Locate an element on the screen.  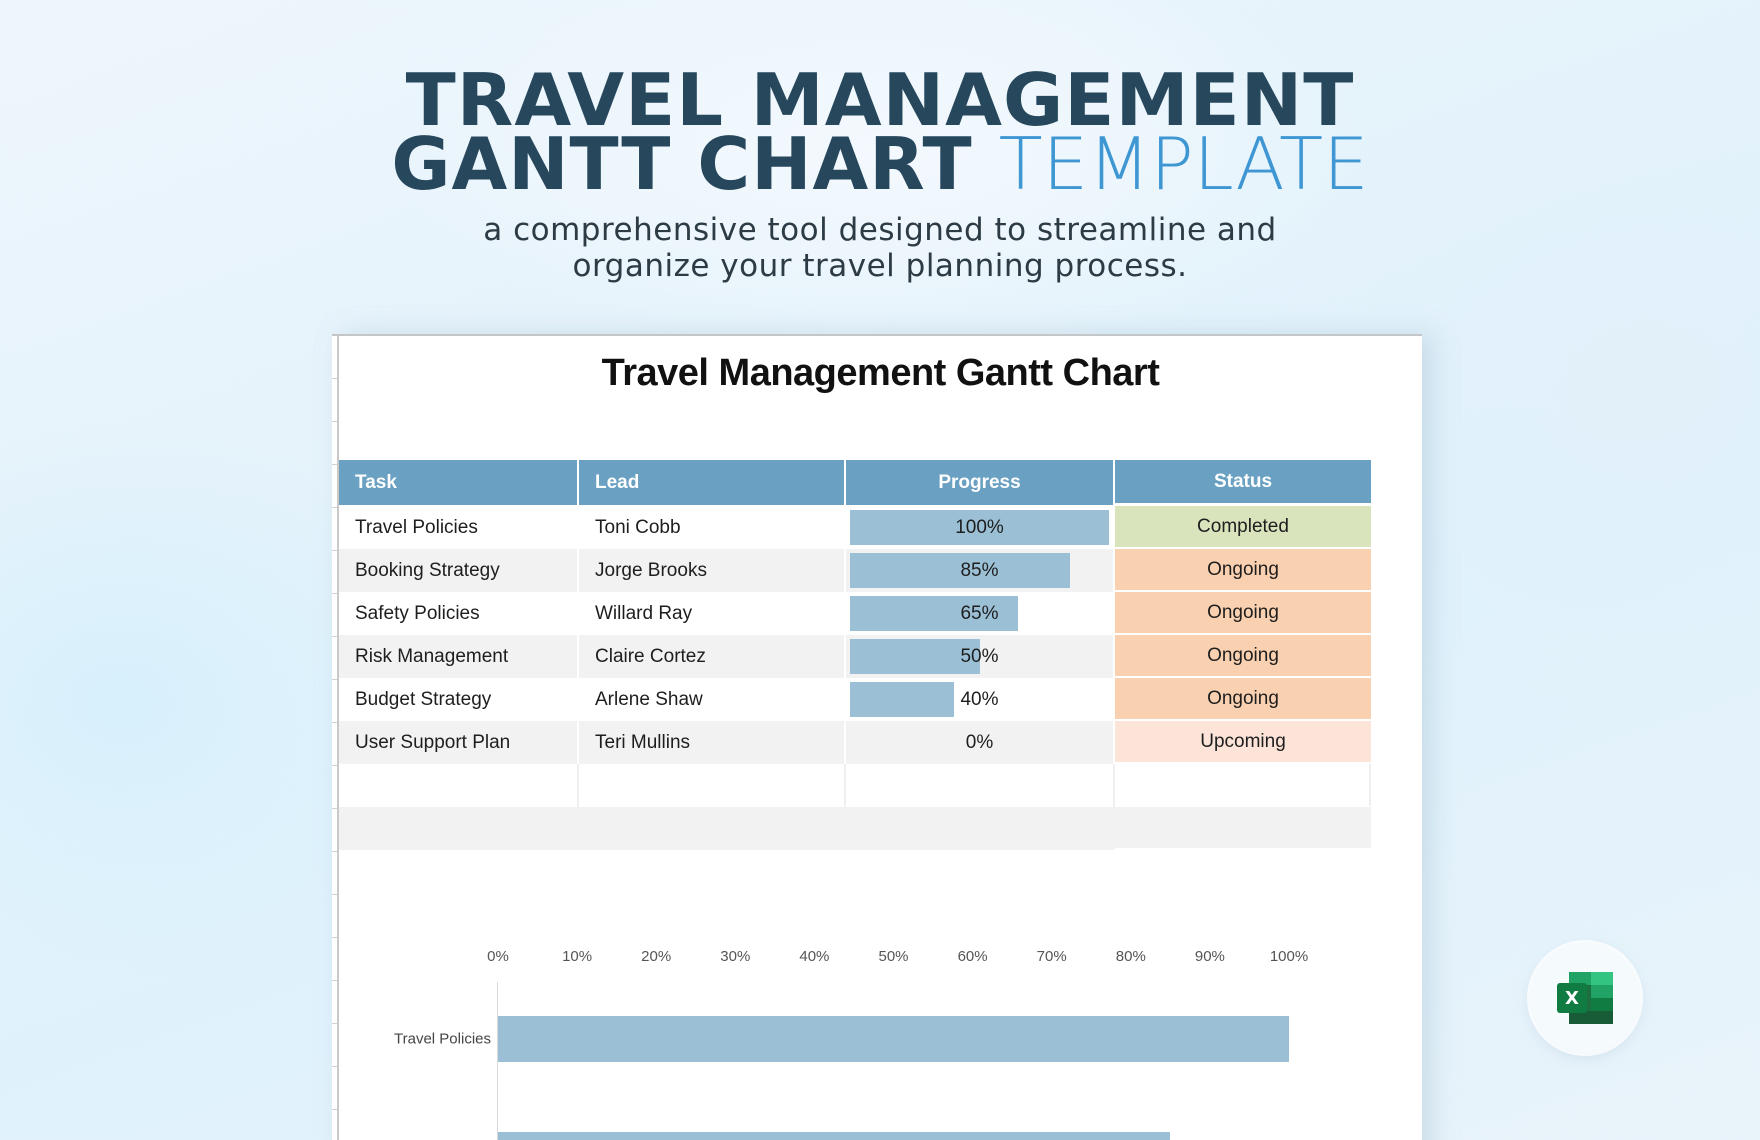
axis-tick-label: 10% is located at coordinates (577, 956).